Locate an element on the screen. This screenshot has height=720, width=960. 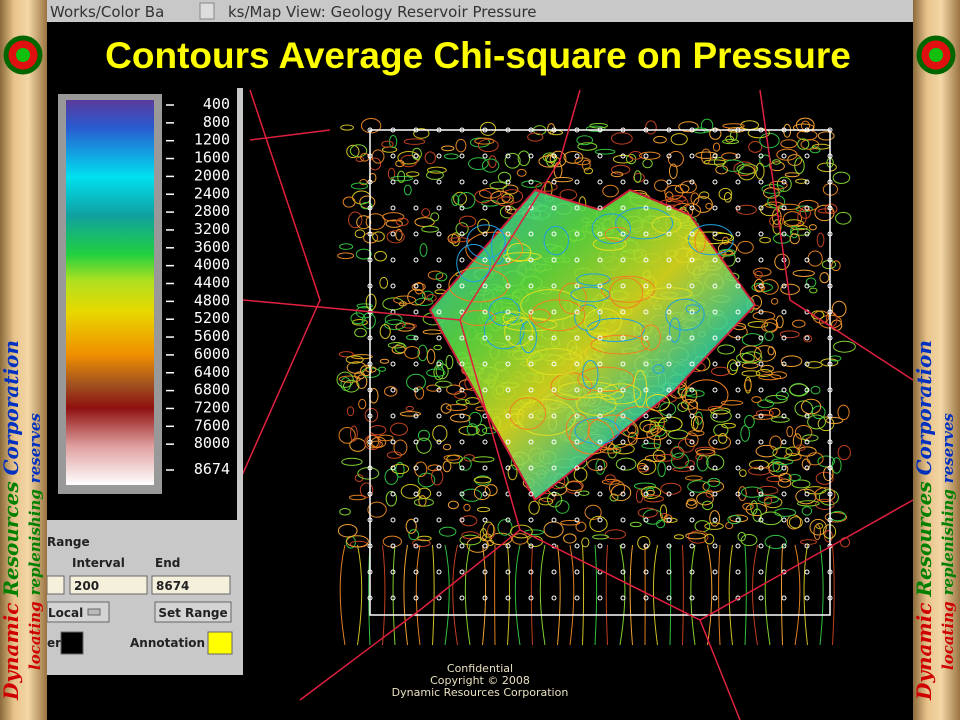
footer-line: Copyright © 2008 is located at coordinates (480, 680).